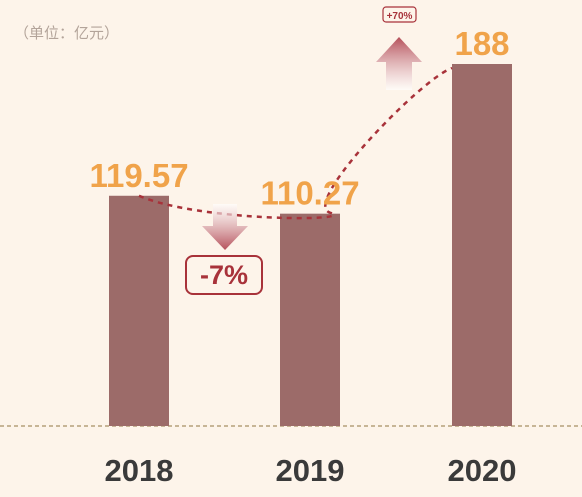 The image size is (582, 497). Describe the element at coordinates (310, 319) in the screenshot. I see `bar-2019` at that location.